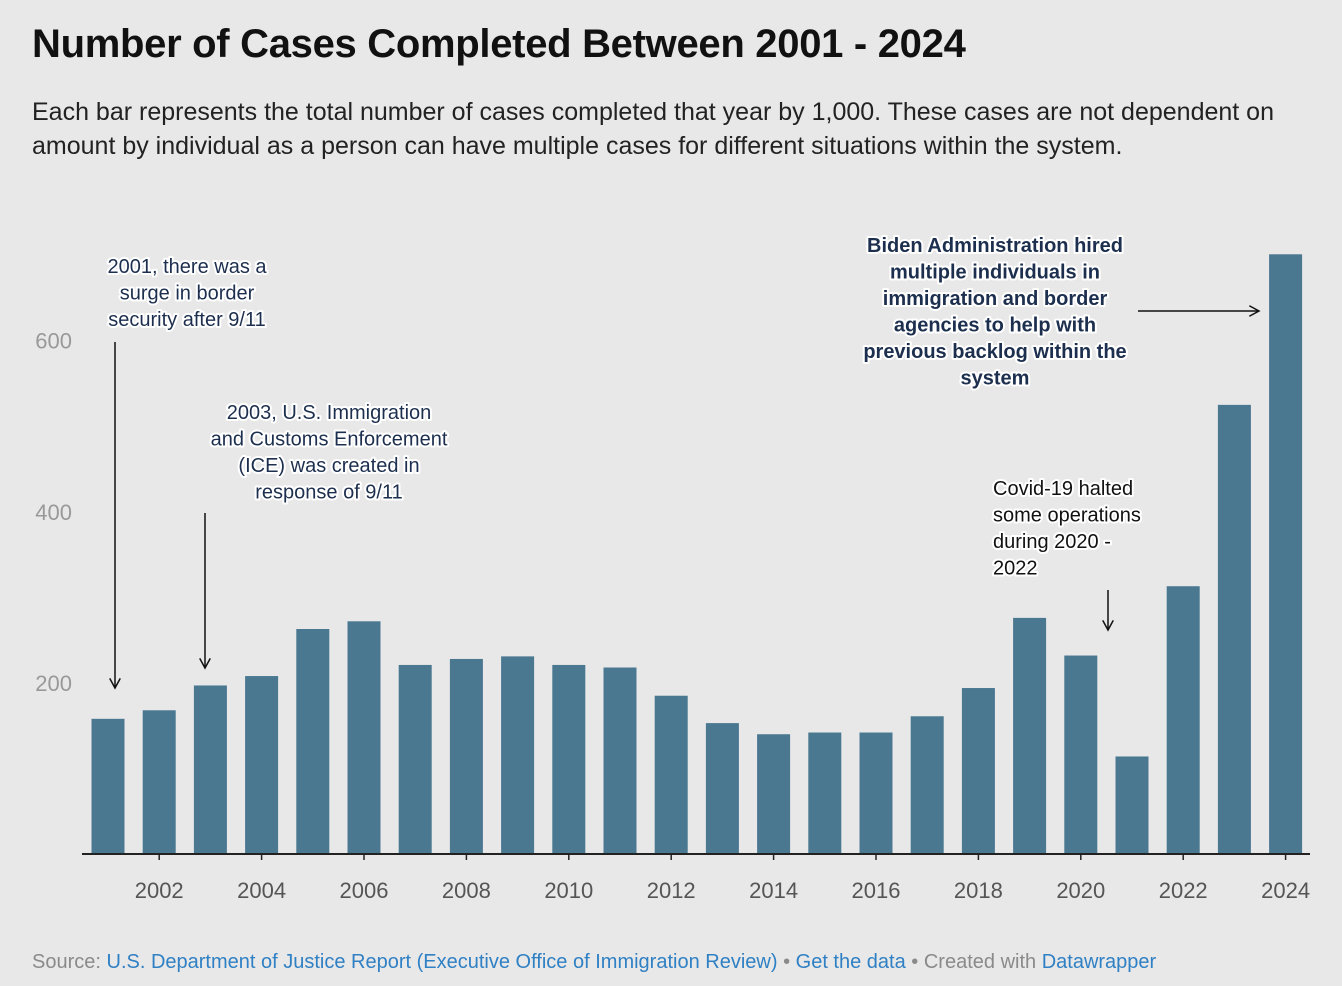 The image size is (1342, 986). Describe the element at coordinates (261, 890) in the screenshot. I see `x-tick-label-2004: 2004` at that location.